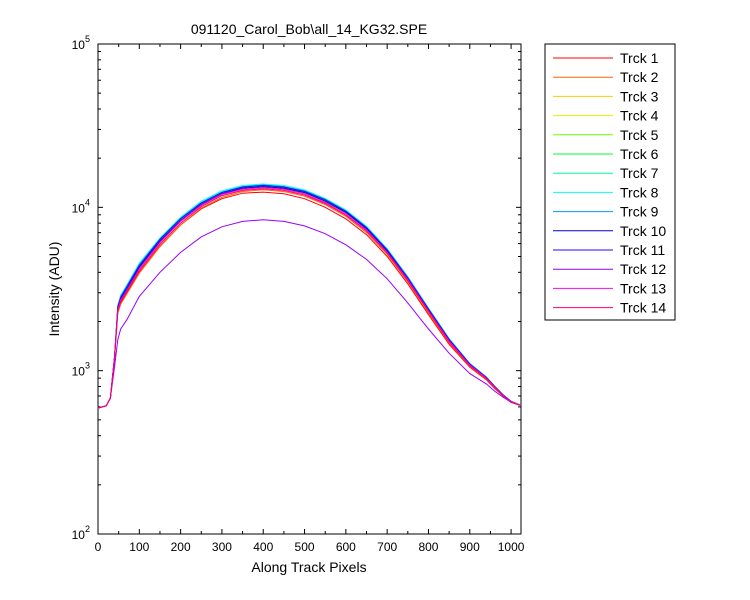  I want to click on x-tick-label: 600, so click(346, 547).